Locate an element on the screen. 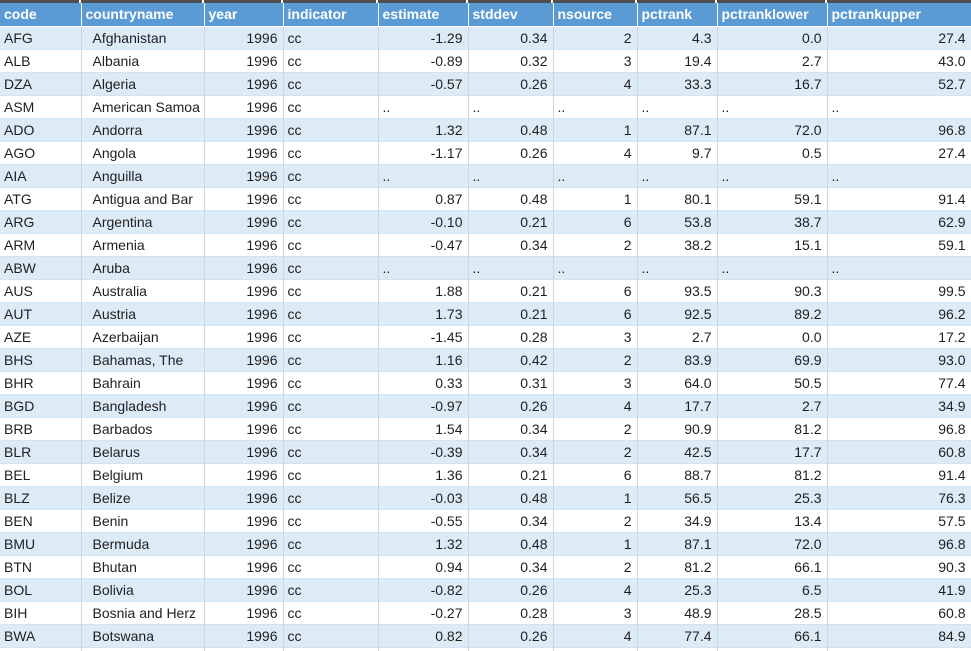  cell-countryname: Aruba is located at coordinates (143, 268).